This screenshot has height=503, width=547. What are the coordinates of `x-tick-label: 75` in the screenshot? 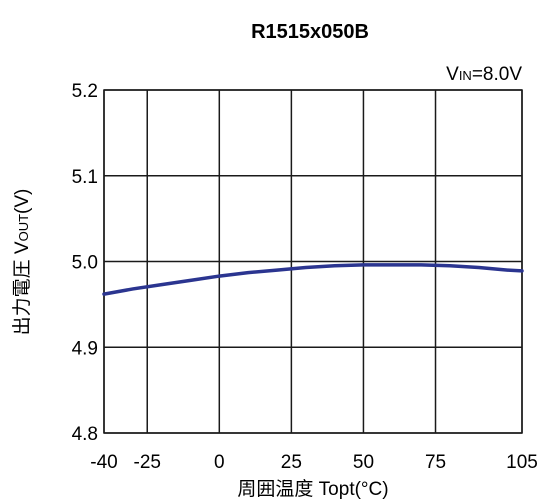 It's located at (435, 462).